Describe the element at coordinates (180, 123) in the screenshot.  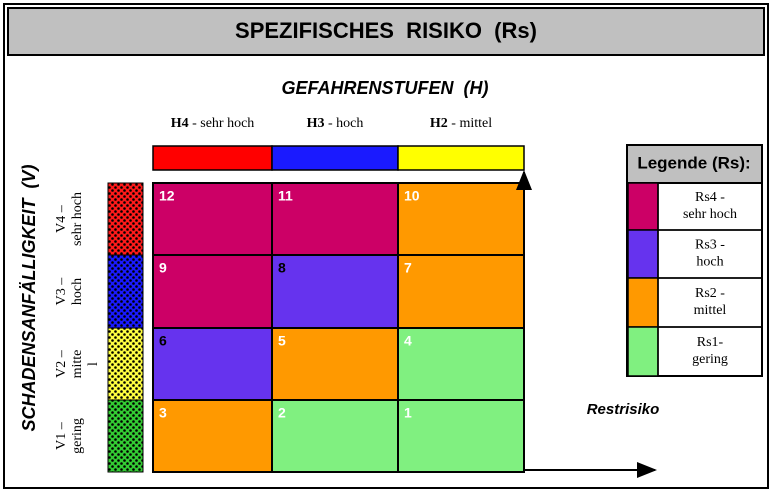
I see `column-code: H4` at that location.